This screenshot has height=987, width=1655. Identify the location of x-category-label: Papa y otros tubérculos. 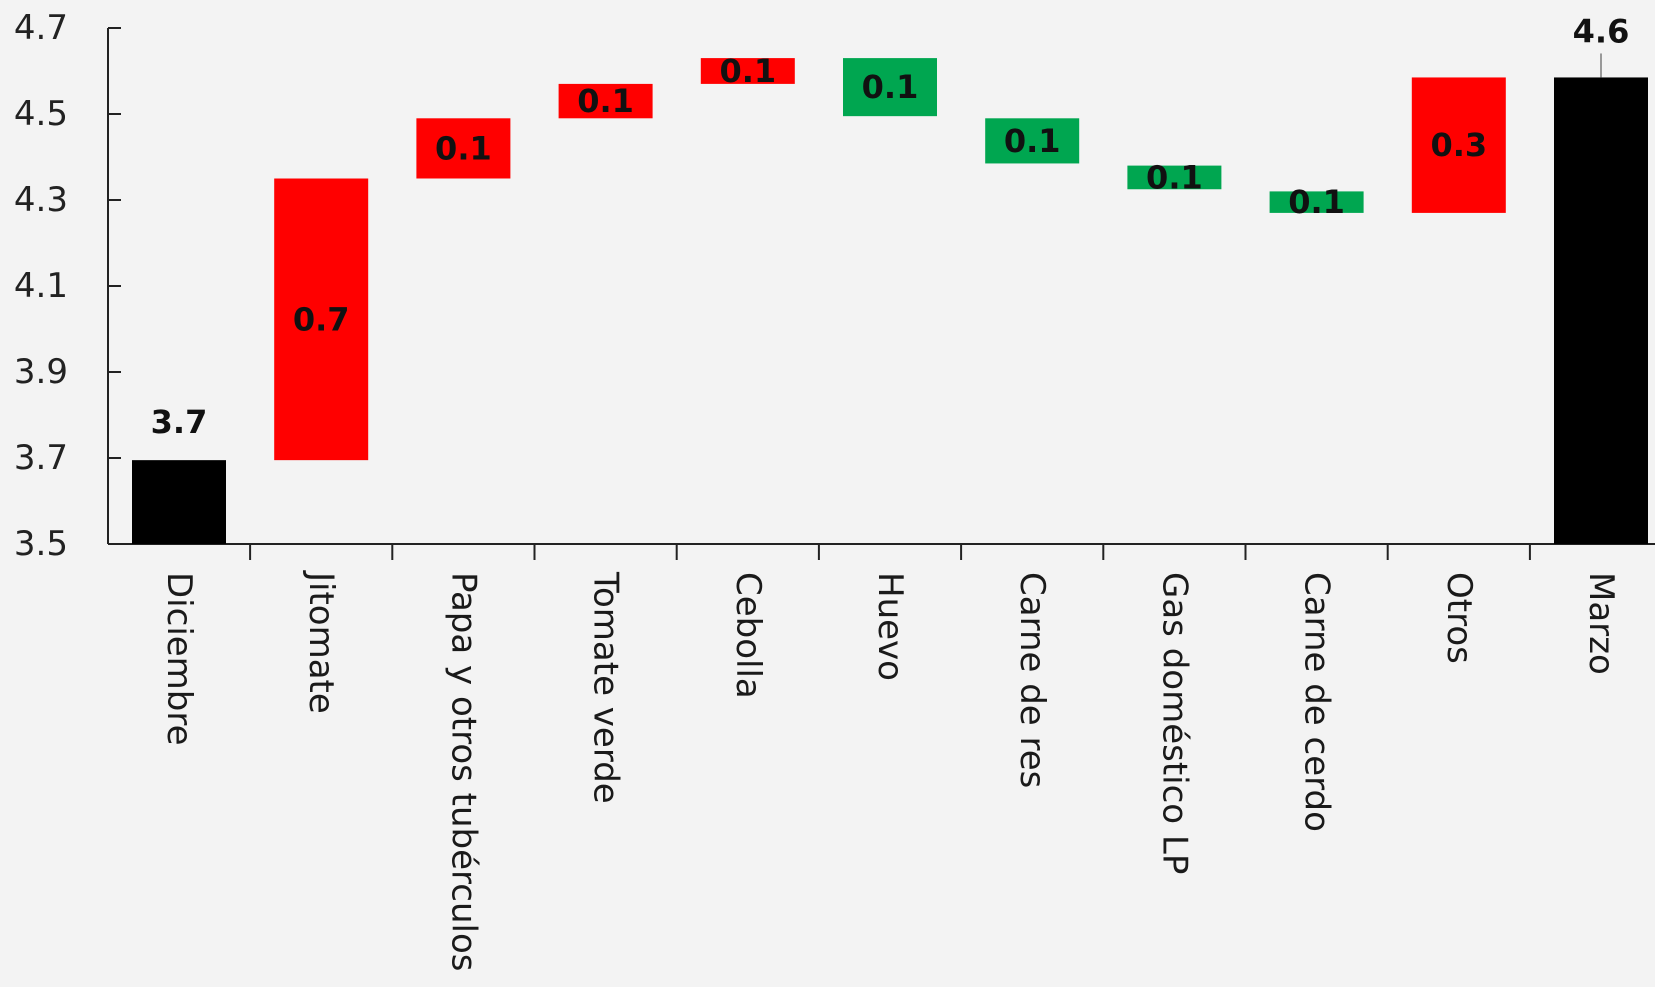
(463, 771).